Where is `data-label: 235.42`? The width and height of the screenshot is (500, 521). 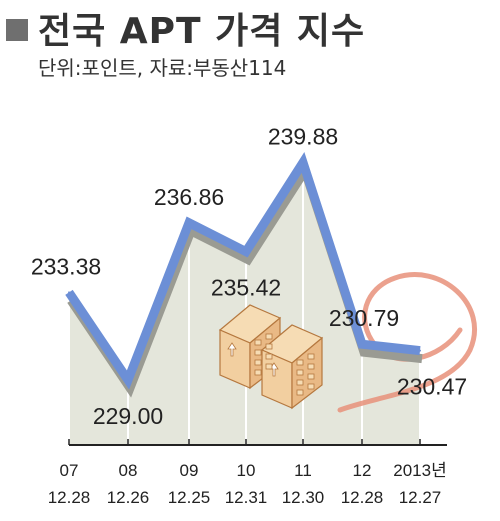
data-label: 235.42 is located at coordinates (246, 288).